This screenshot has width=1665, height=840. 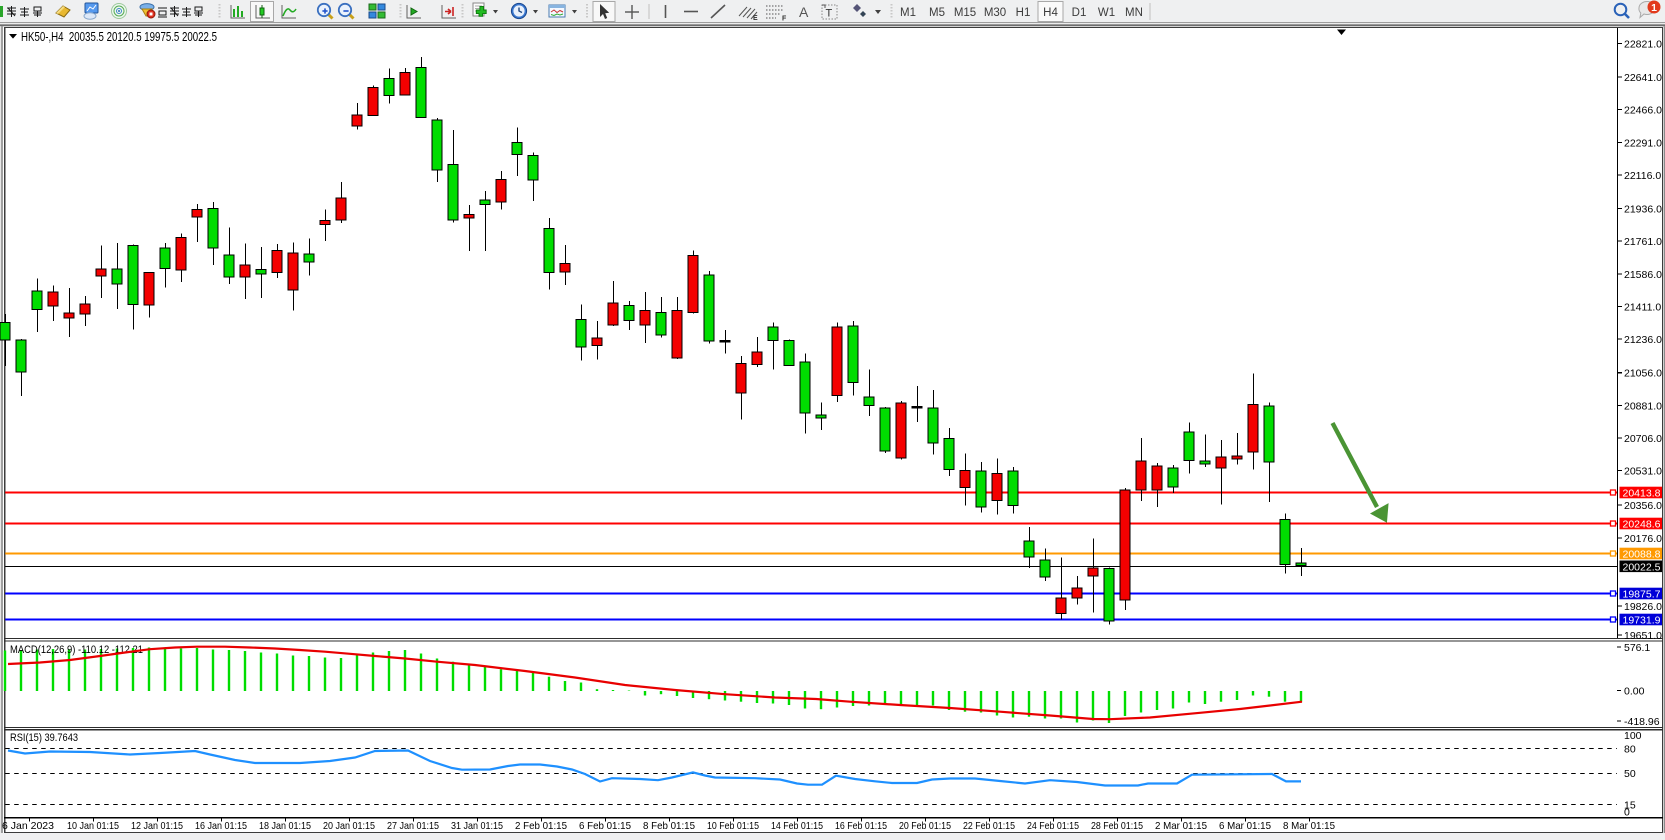 I want to click on svg-text: 8 Mar 01:15, so click(x=1309, y=826).